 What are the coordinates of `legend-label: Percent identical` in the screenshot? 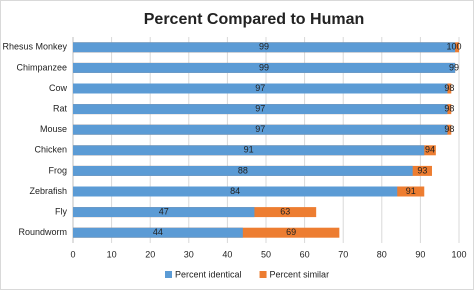 It's located at (208, 274).